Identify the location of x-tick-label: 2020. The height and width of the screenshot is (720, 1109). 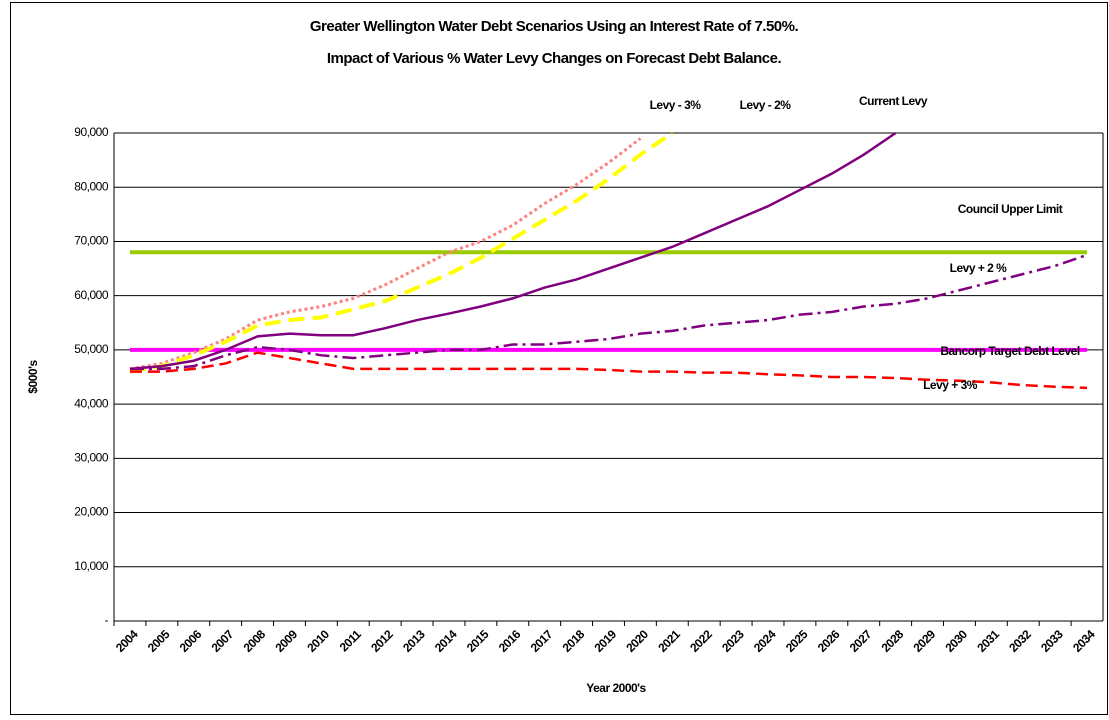
(637, 641).